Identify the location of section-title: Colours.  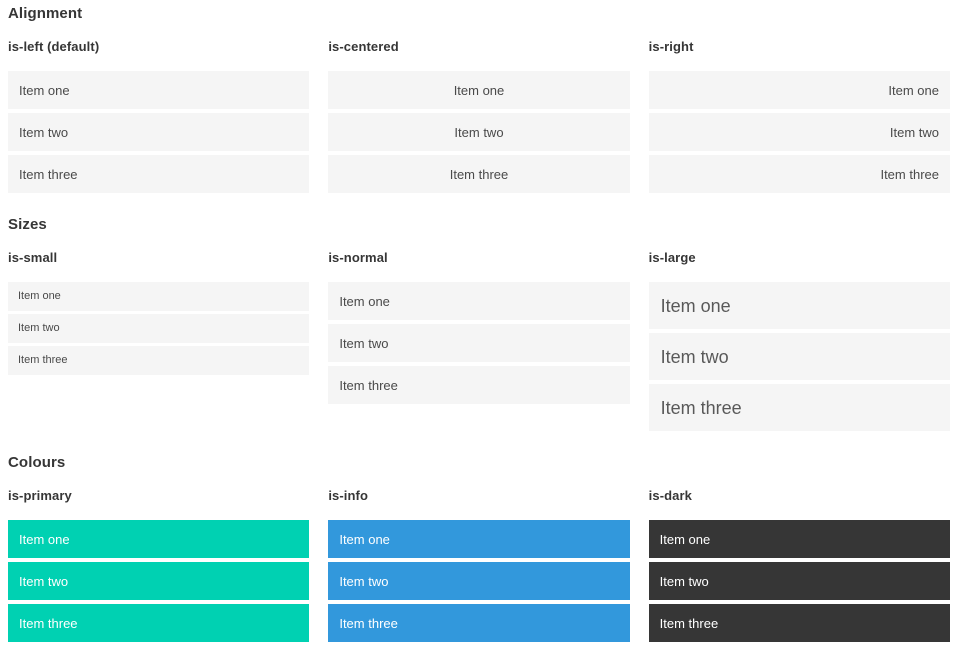
(37, 462).